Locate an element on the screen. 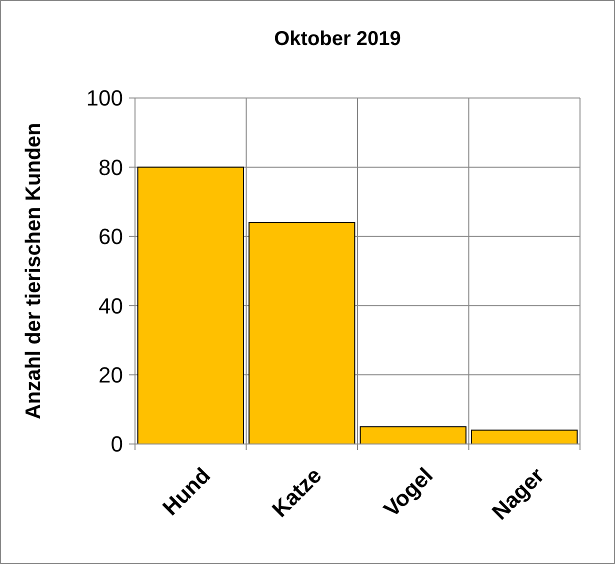 The image size is (615, 564). y-tick-label: 40 is located at coordinates (110, 305).